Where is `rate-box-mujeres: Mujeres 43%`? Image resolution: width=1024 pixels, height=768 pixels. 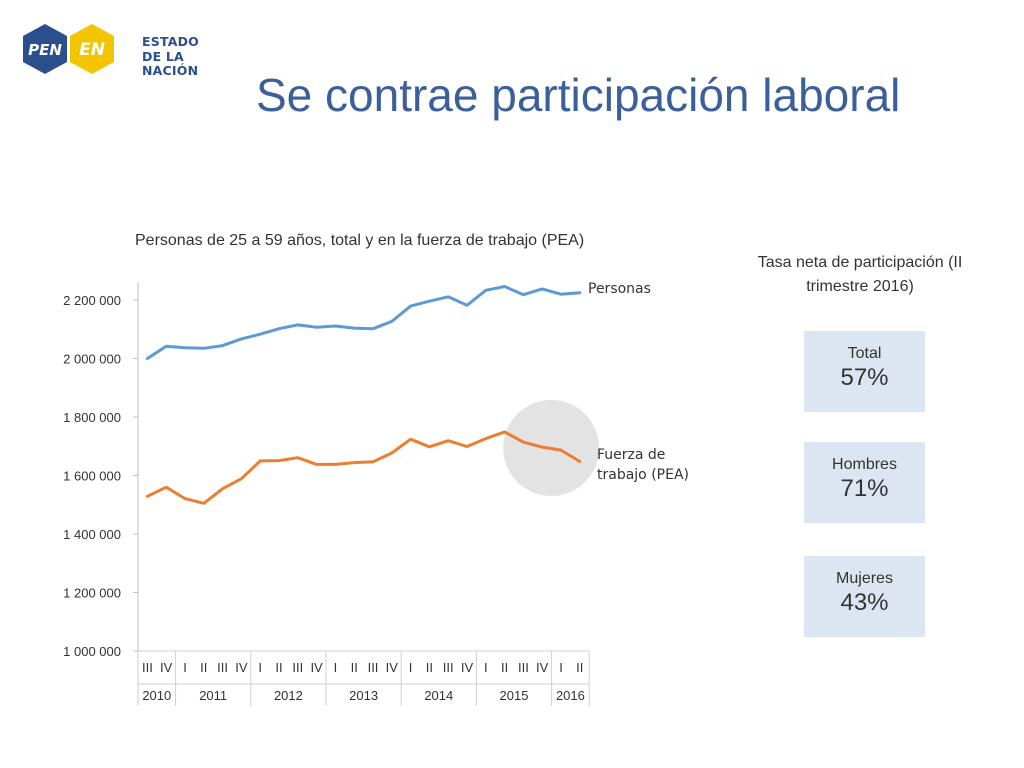
rate-box-mujeres: Mujeres 43% is located at coordinates (864, 596).